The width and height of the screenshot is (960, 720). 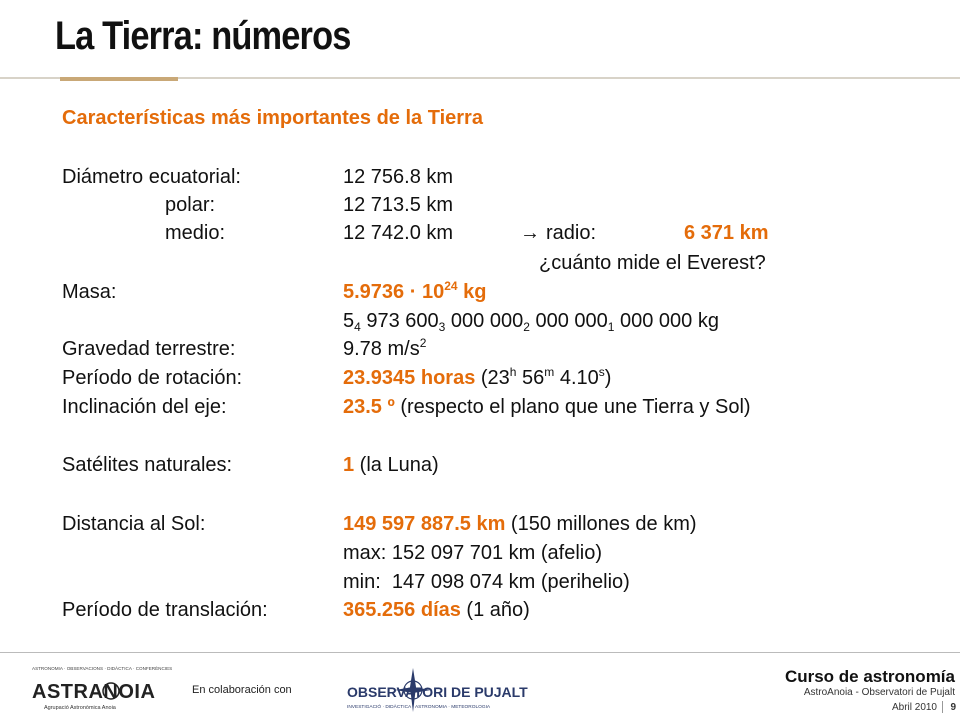 I want to click on medio-value: 12 742.0 km, so click(x=398, y=233).